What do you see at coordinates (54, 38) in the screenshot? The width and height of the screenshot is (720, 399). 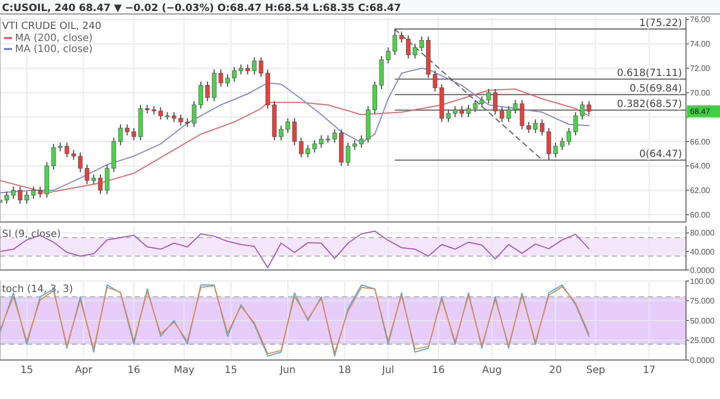 I see `legend-label: MA (200, close)` at bounding box center [54, 38].